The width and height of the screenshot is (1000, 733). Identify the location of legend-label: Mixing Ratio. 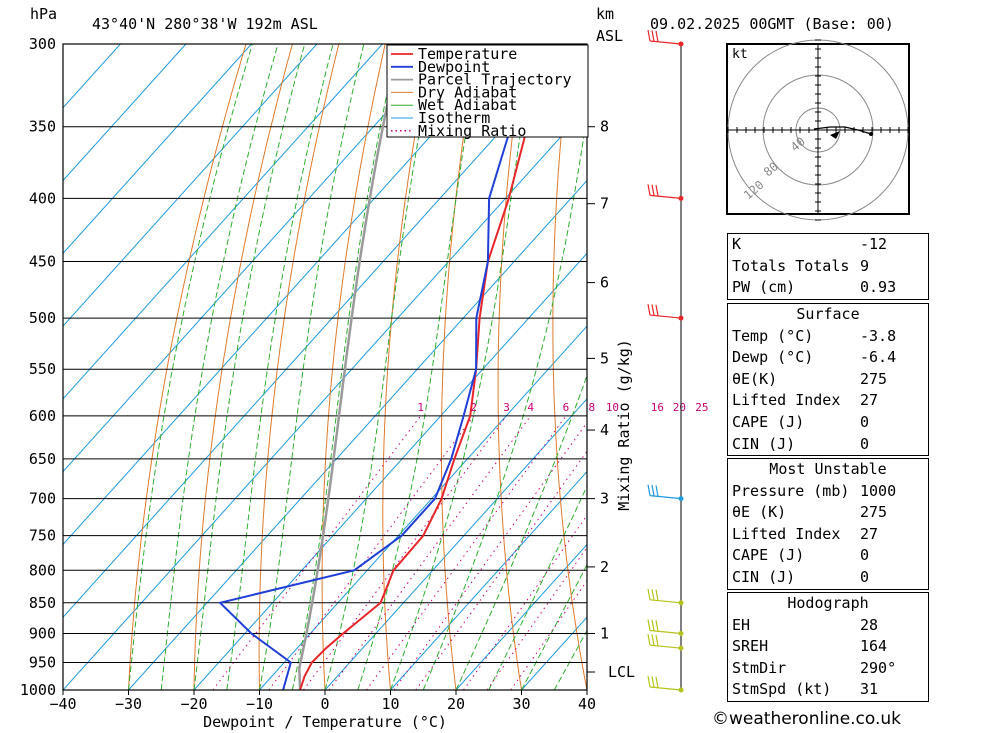
(472, 131).